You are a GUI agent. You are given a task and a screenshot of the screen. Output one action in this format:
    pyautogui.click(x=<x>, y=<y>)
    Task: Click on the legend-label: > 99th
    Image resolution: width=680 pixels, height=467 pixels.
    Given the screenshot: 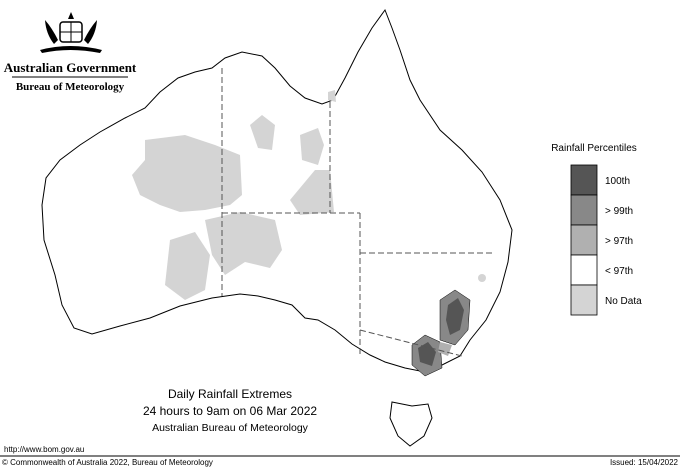 What is the action you would take?
    pyautogui.click(x=619, y=211)
    